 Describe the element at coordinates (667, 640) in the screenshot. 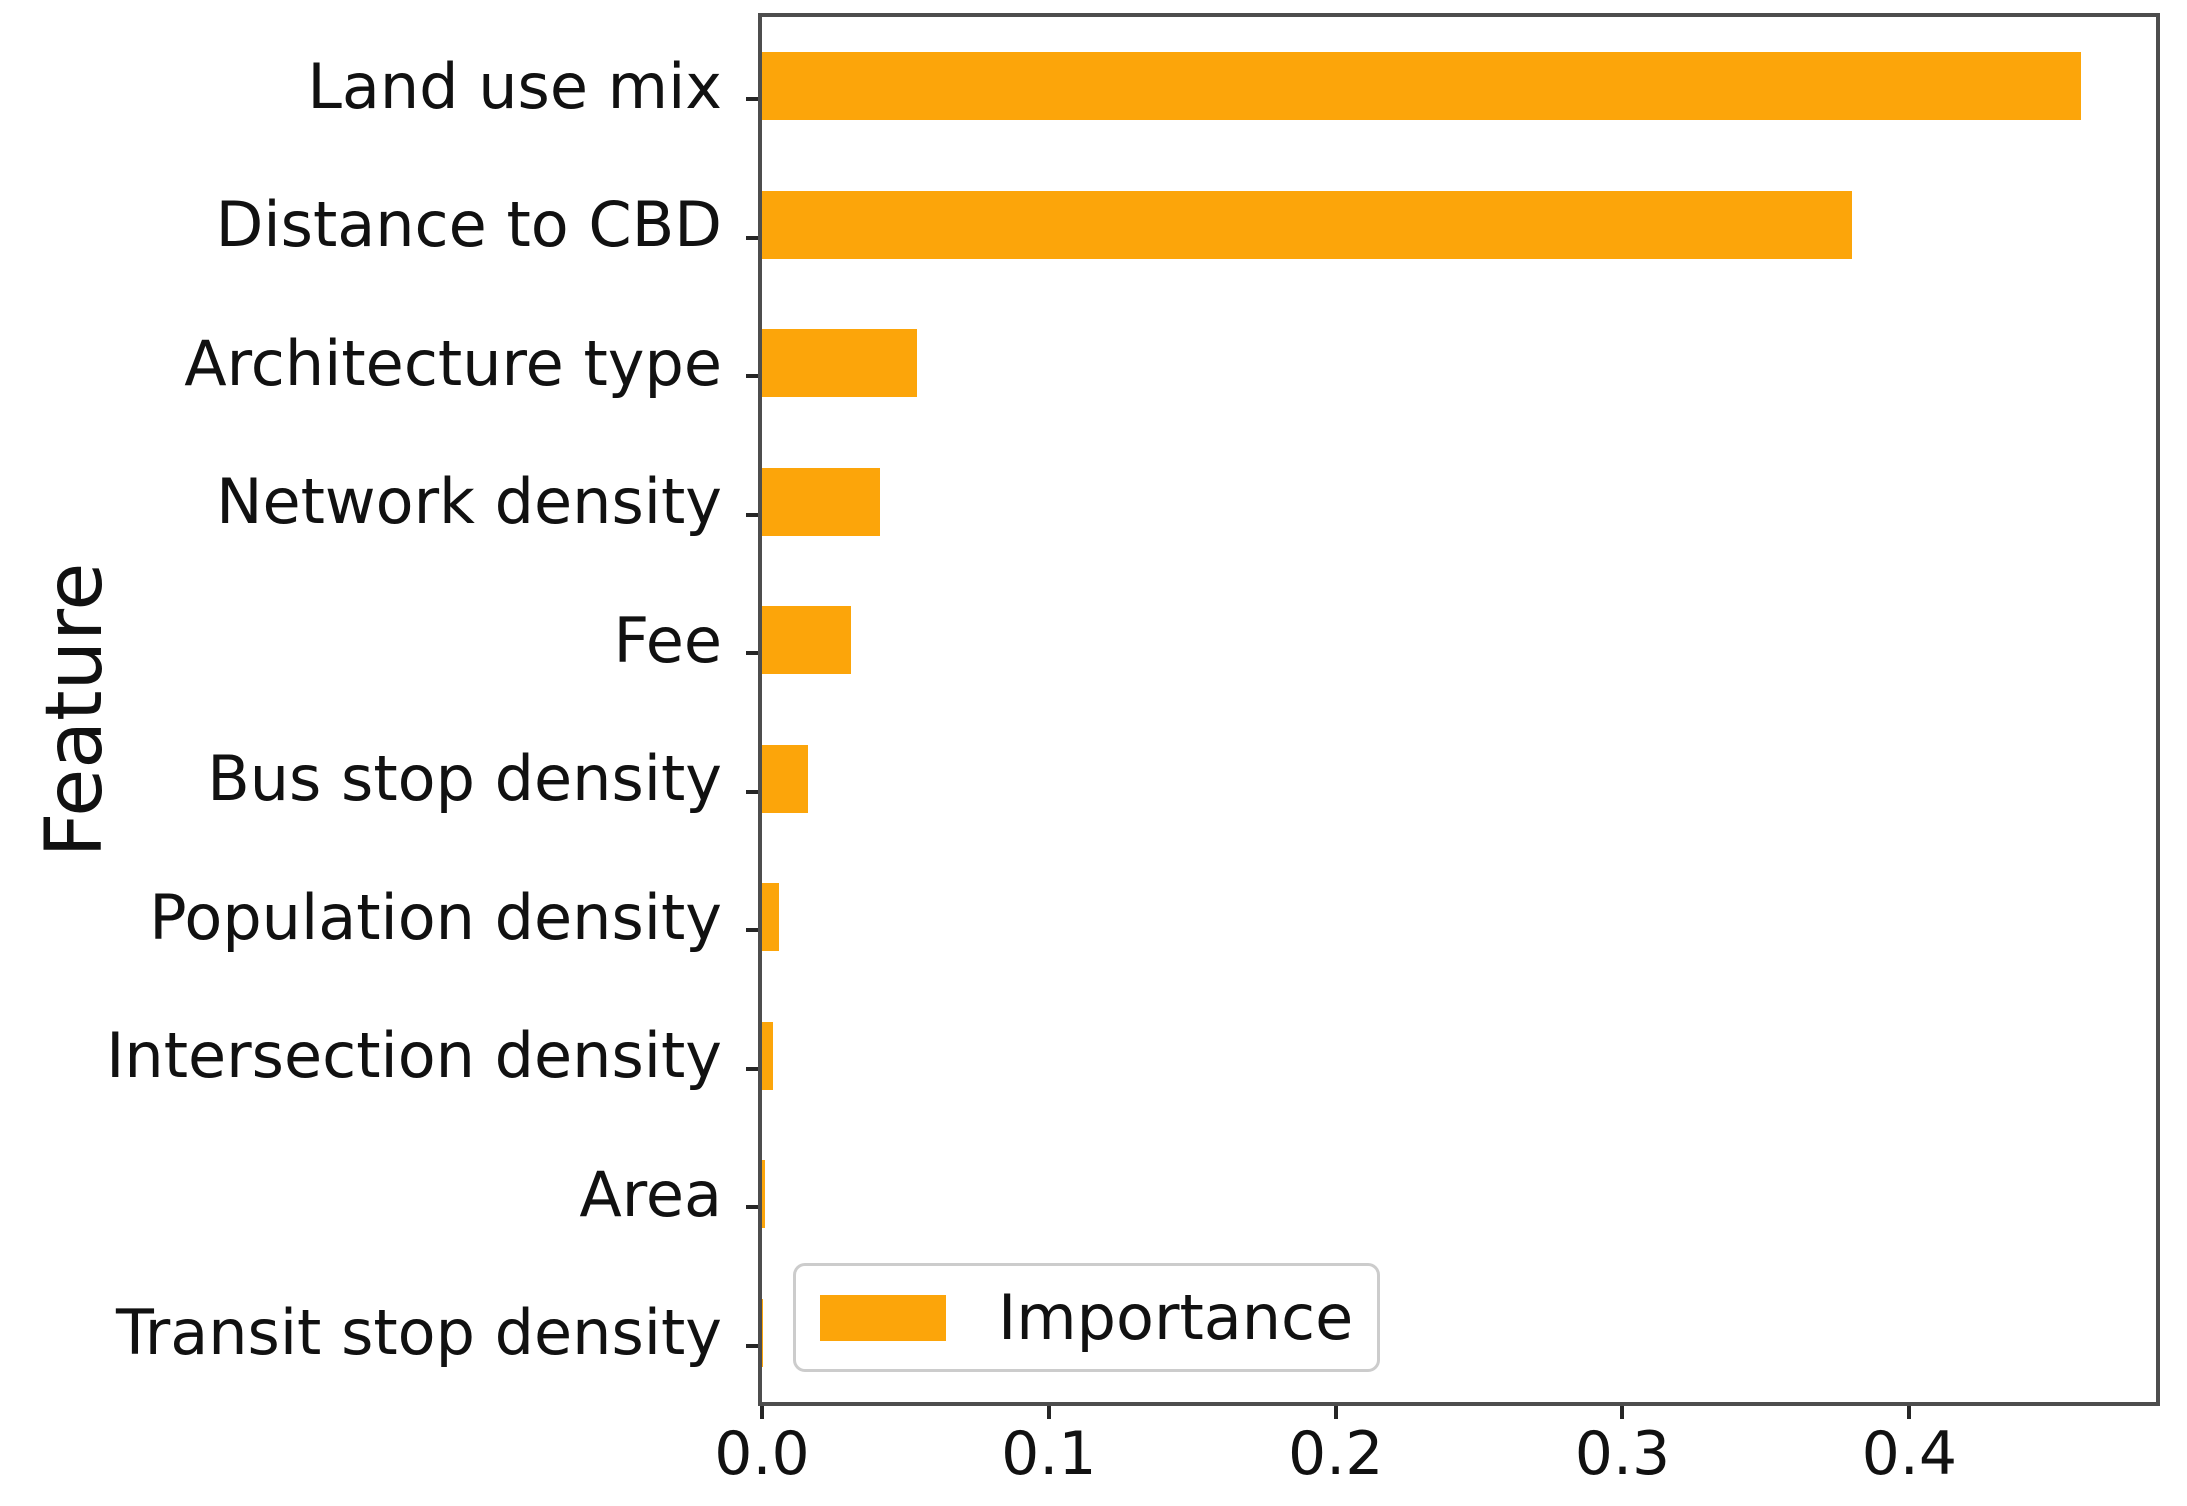

I see `category-label: Fee` at that location.